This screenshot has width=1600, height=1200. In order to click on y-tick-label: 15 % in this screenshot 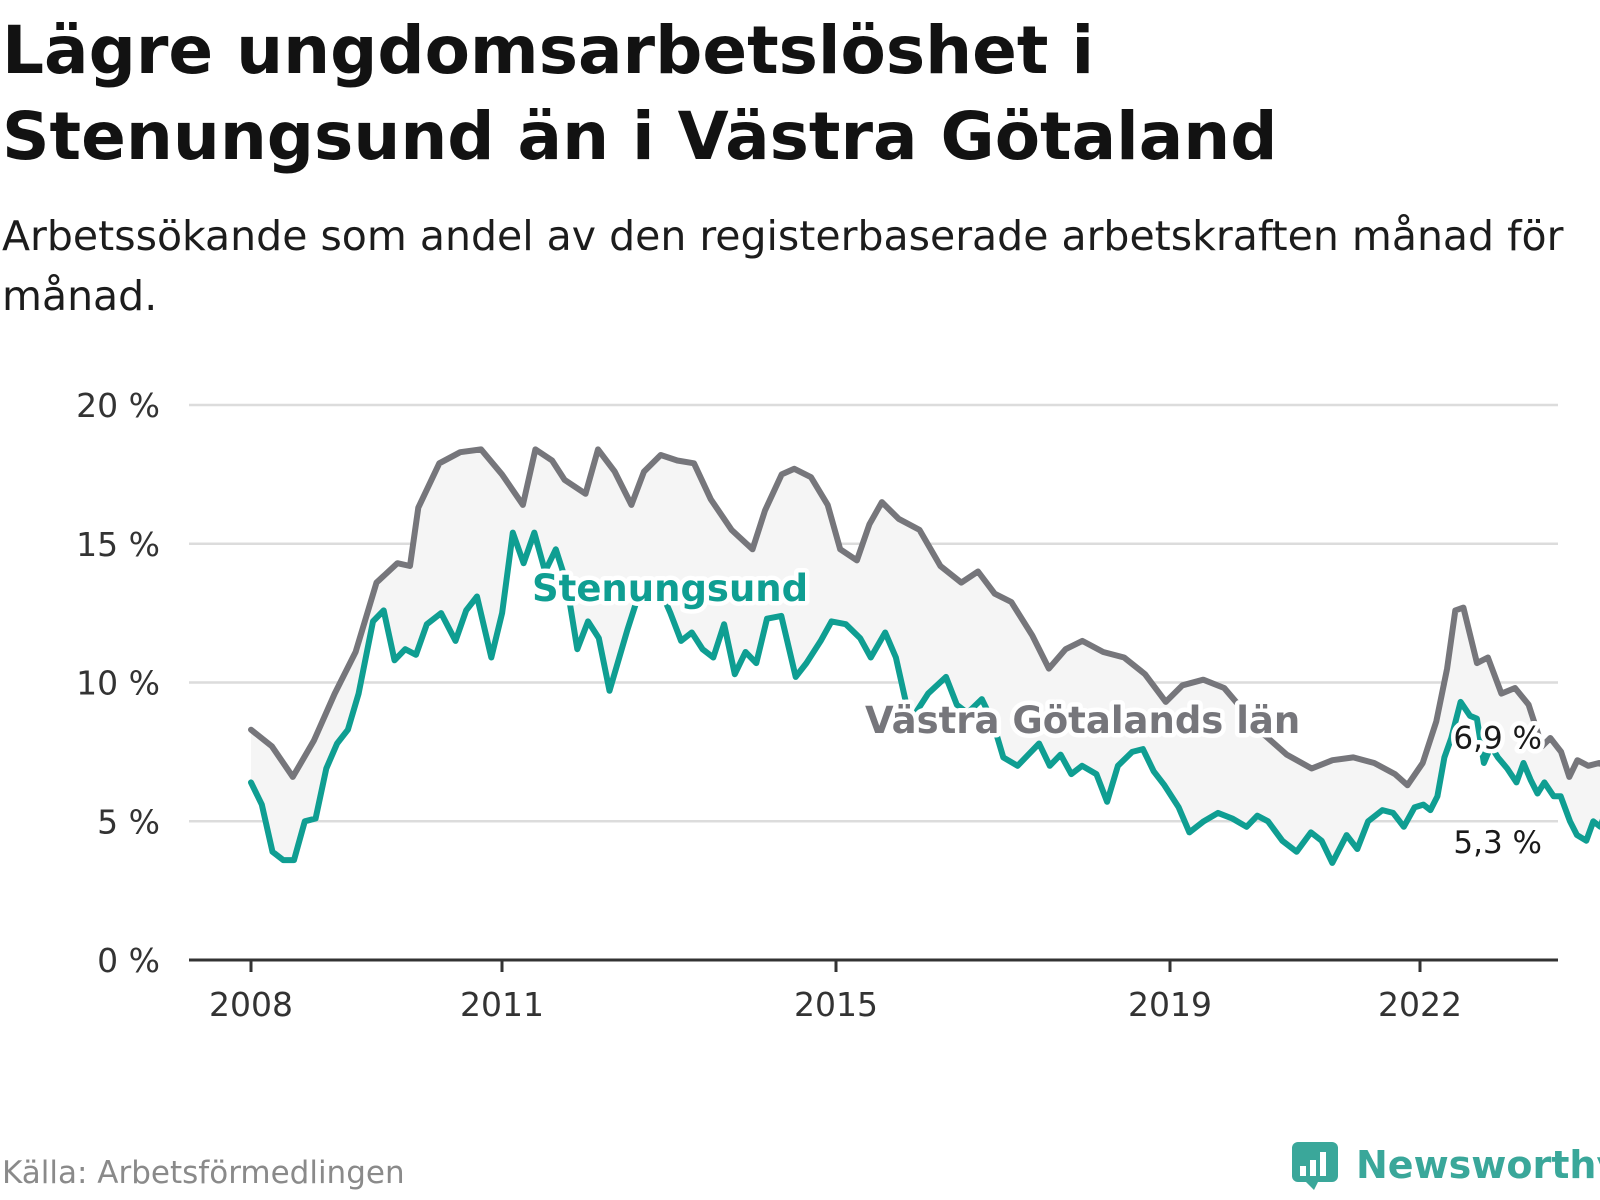, I will do `click(118, 544)`.